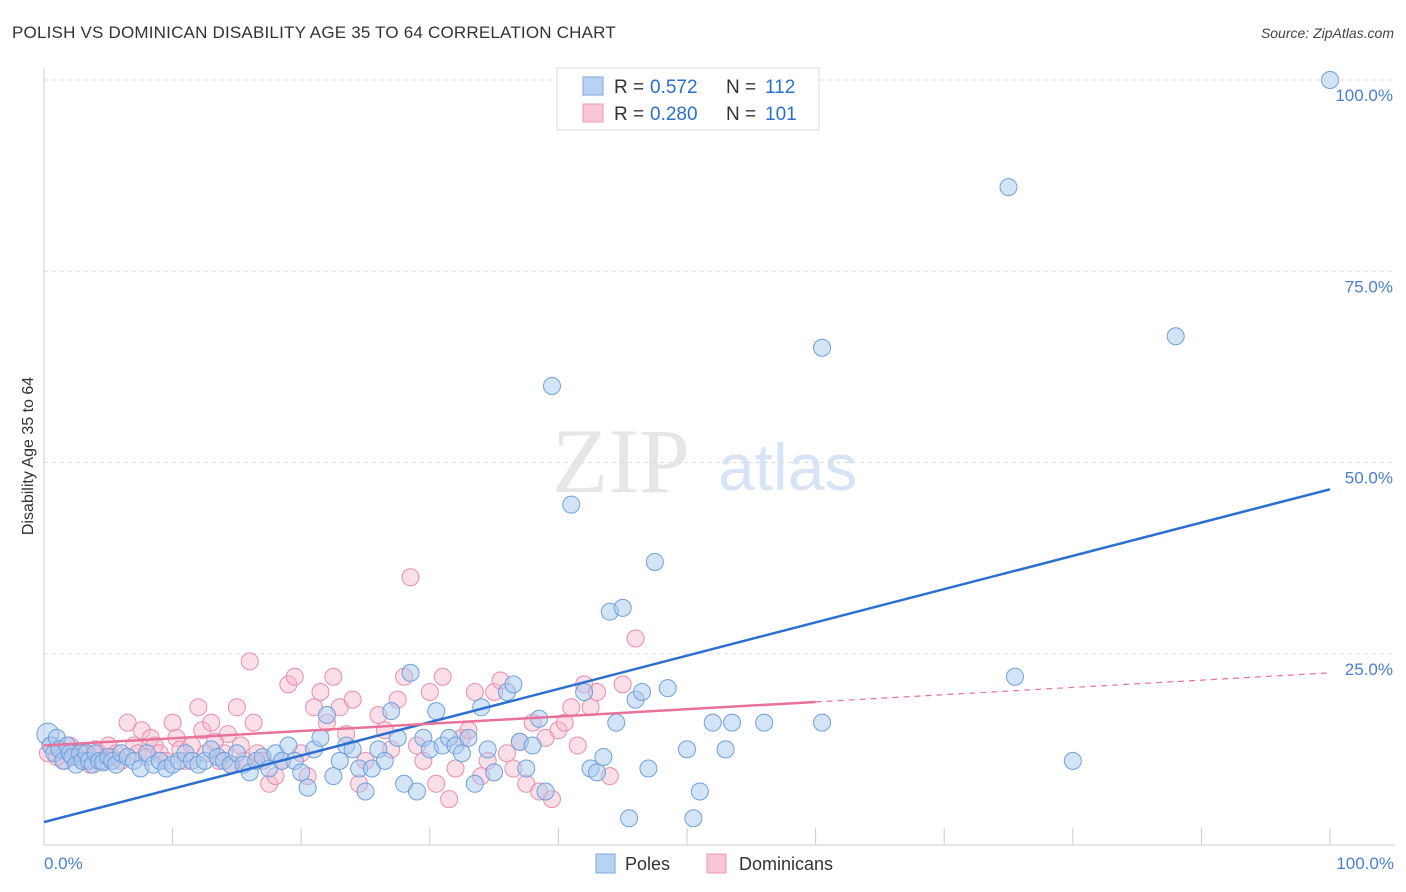  I want to click on legend-bottom: Poles Dominicans, so click(714, 863).